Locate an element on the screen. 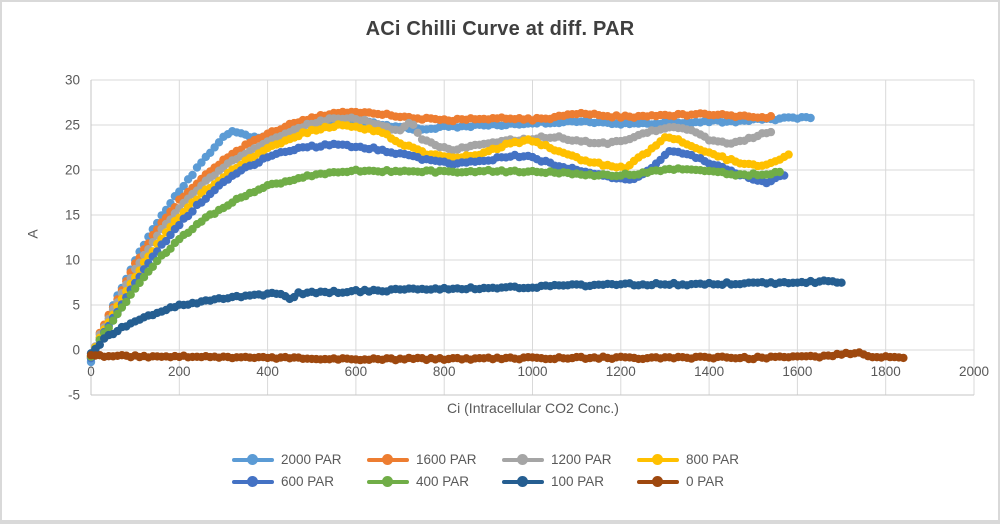 The width and height of the screenshot is (1000, 524). legend-row-2: 600 PAR 400 PAR 100 PAR 0 PAR is located at coordinates (500, 481).